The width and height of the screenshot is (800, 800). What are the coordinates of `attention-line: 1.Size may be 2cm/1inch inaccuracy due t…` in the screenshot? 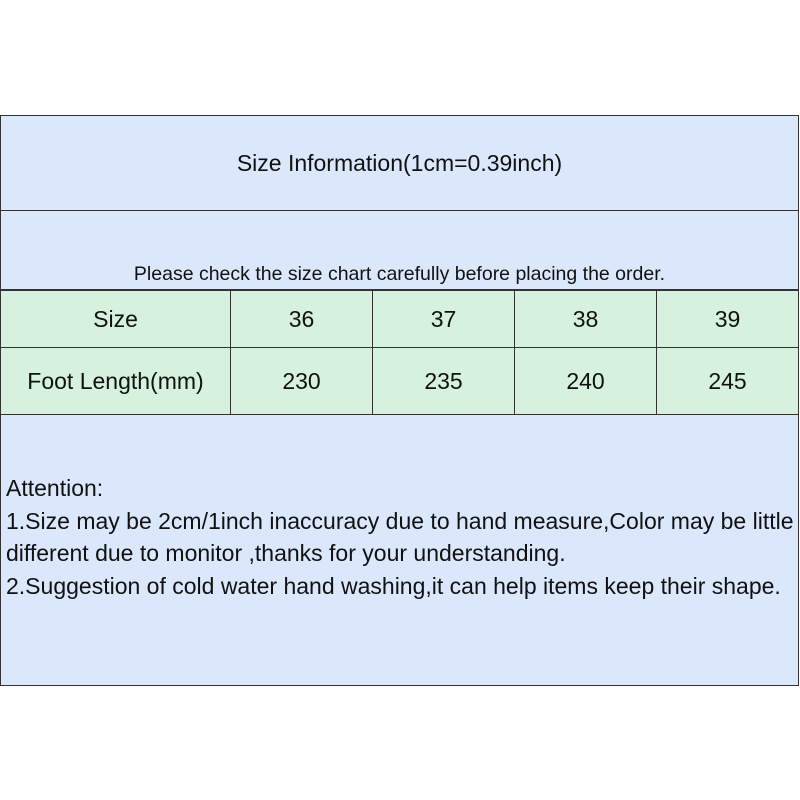 It's located at (400, 537).